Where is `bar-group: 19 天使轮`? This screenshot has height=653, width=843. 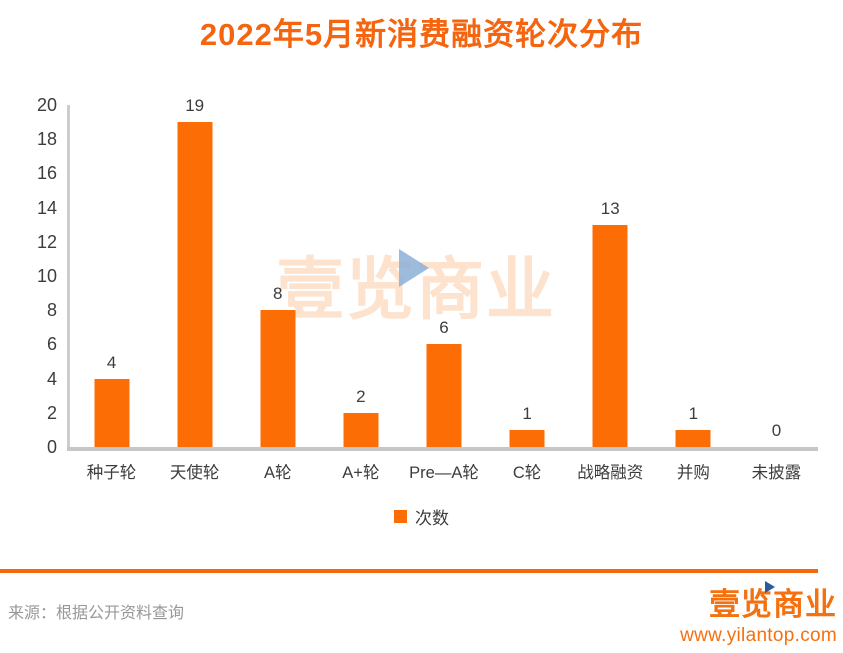 bar-group: 19 天使轮 is located at coordinates (194, 289).